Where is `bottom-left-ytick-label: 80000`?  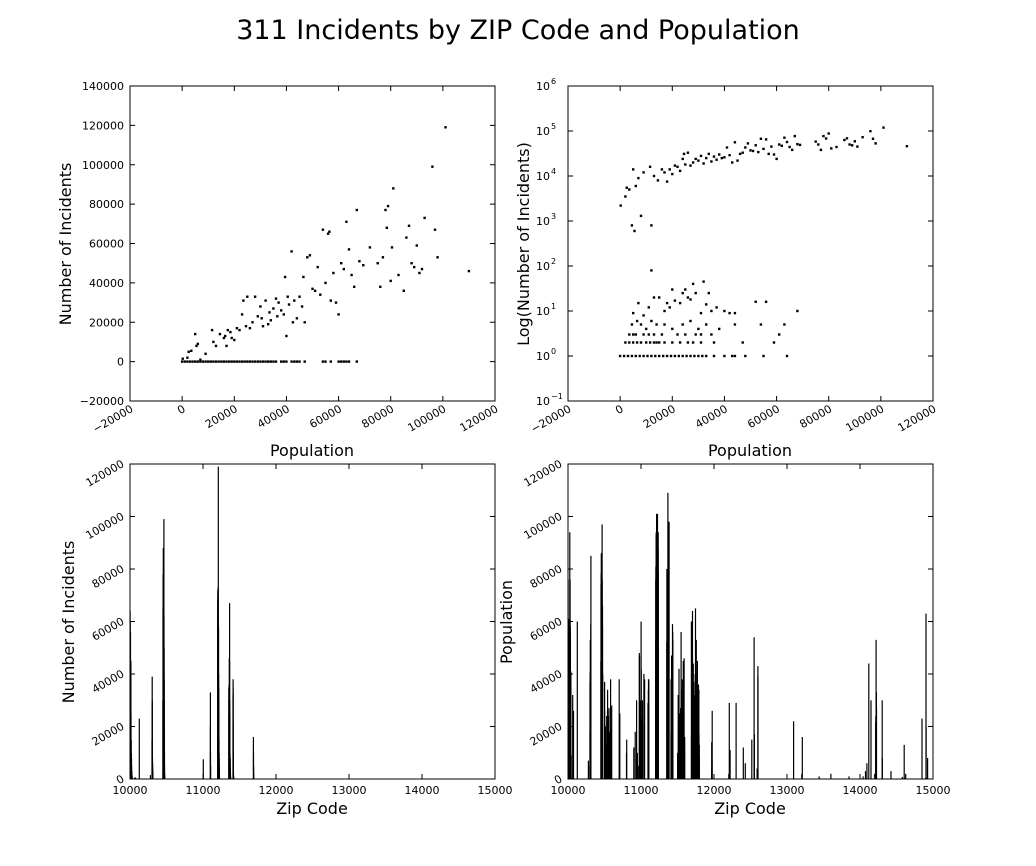
bottom-left-ytick-label: 80000 is located at coordinates (108, 576).